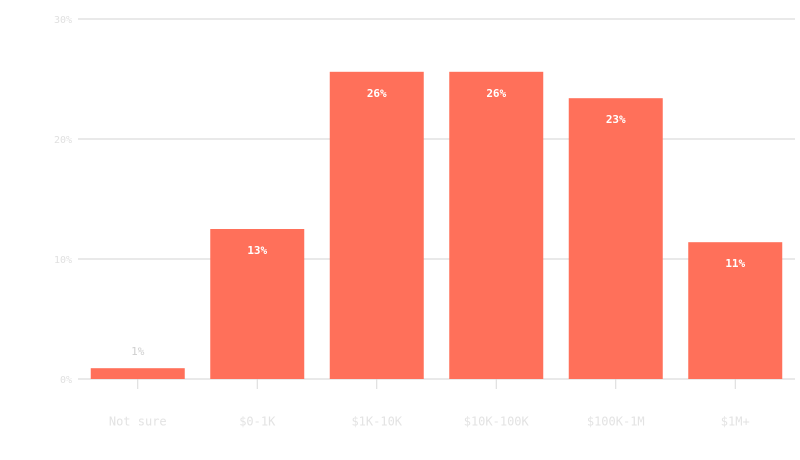 The width and height of the screenshot is (800, 460). What do you see at coordinates (138, 351) in the screenshot?
I see `data-label: 1%` at bounding box center [138, 351].